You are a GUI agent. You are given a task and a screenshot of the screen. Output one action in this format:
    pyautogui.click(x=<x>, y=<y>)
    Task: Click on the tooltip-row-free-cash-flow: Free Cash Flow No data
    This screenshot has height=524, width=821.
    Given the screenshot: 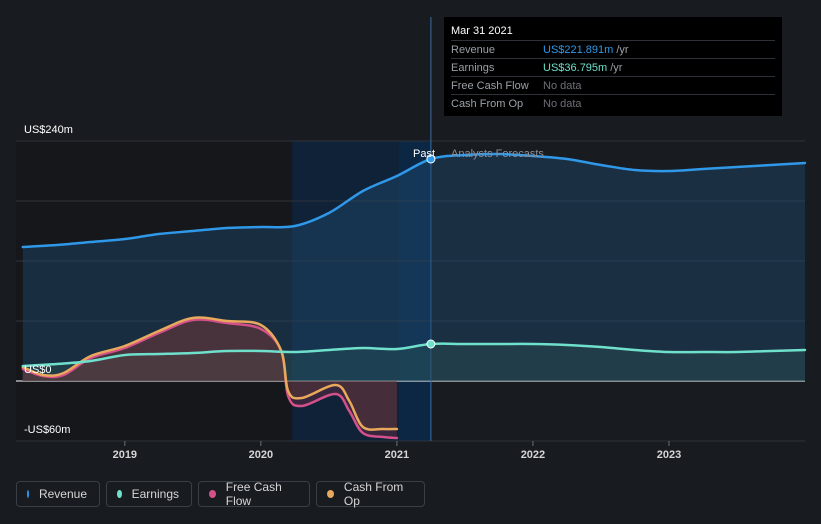 What is the action you would take?
    pyautogui.click(x=613, y=85)
    